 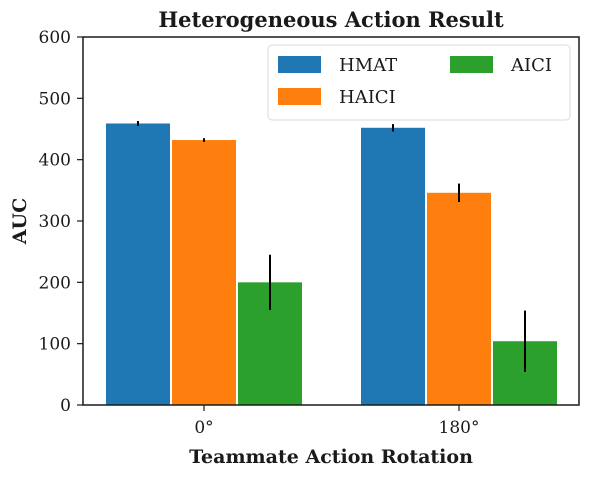 I want to click on y-tick-label: 100, so click(x=55, y=345).